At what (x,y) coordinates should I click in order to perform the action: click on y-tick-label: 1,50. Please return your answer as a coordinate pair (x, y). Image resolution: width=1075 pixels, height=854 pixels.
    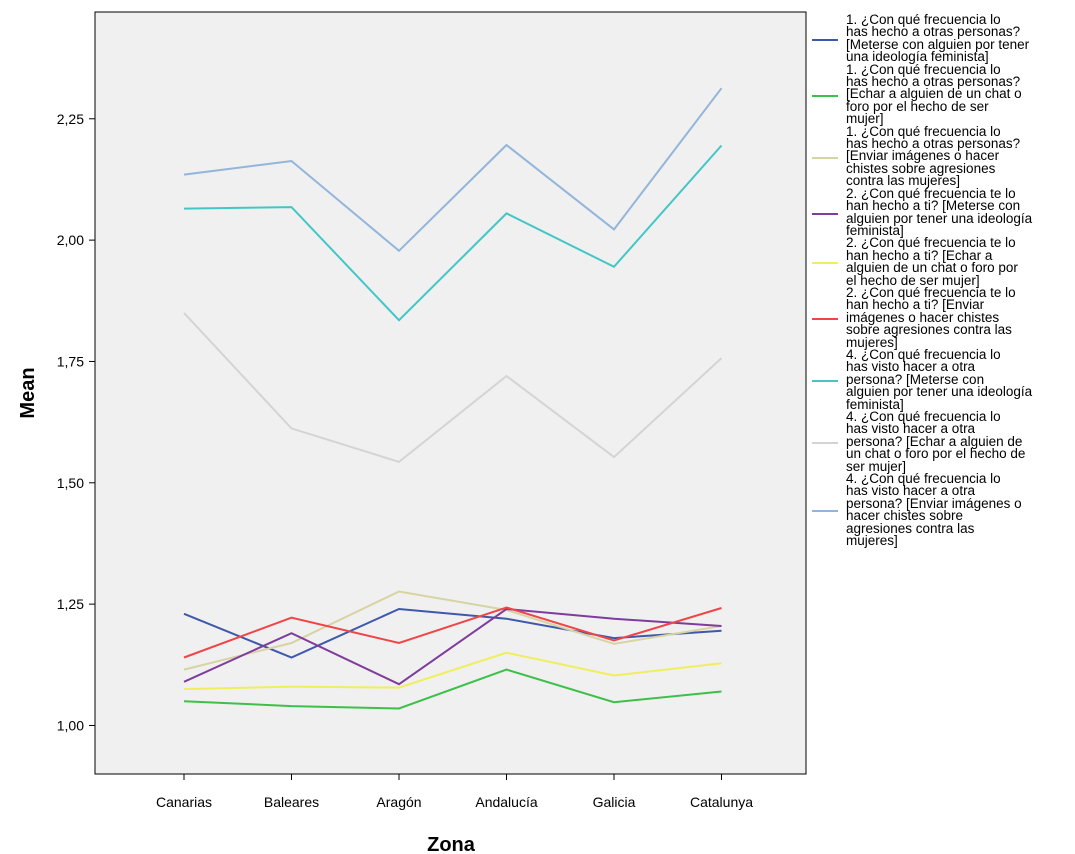
    Looking at the image, I should click on (70, 483).